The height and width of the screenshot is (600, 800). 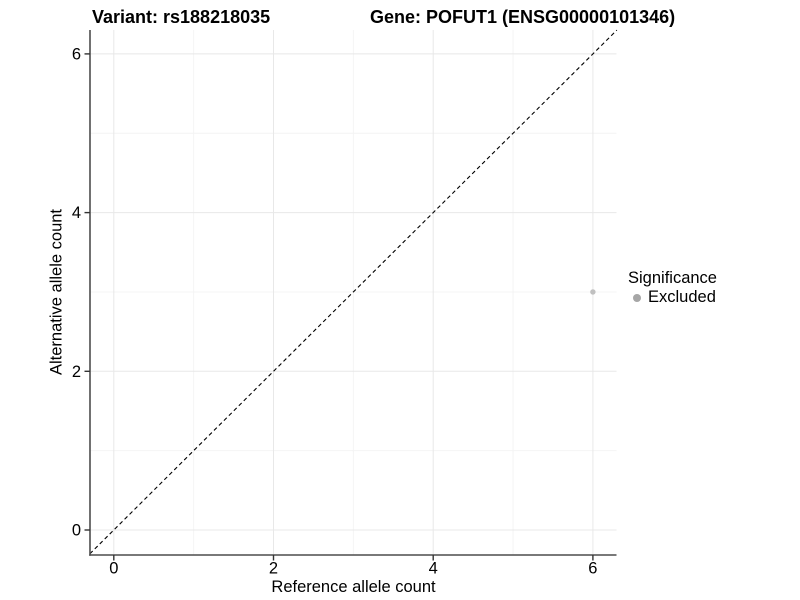 I want to click on legend: Significance Excluded, so click(x=672, y=287).